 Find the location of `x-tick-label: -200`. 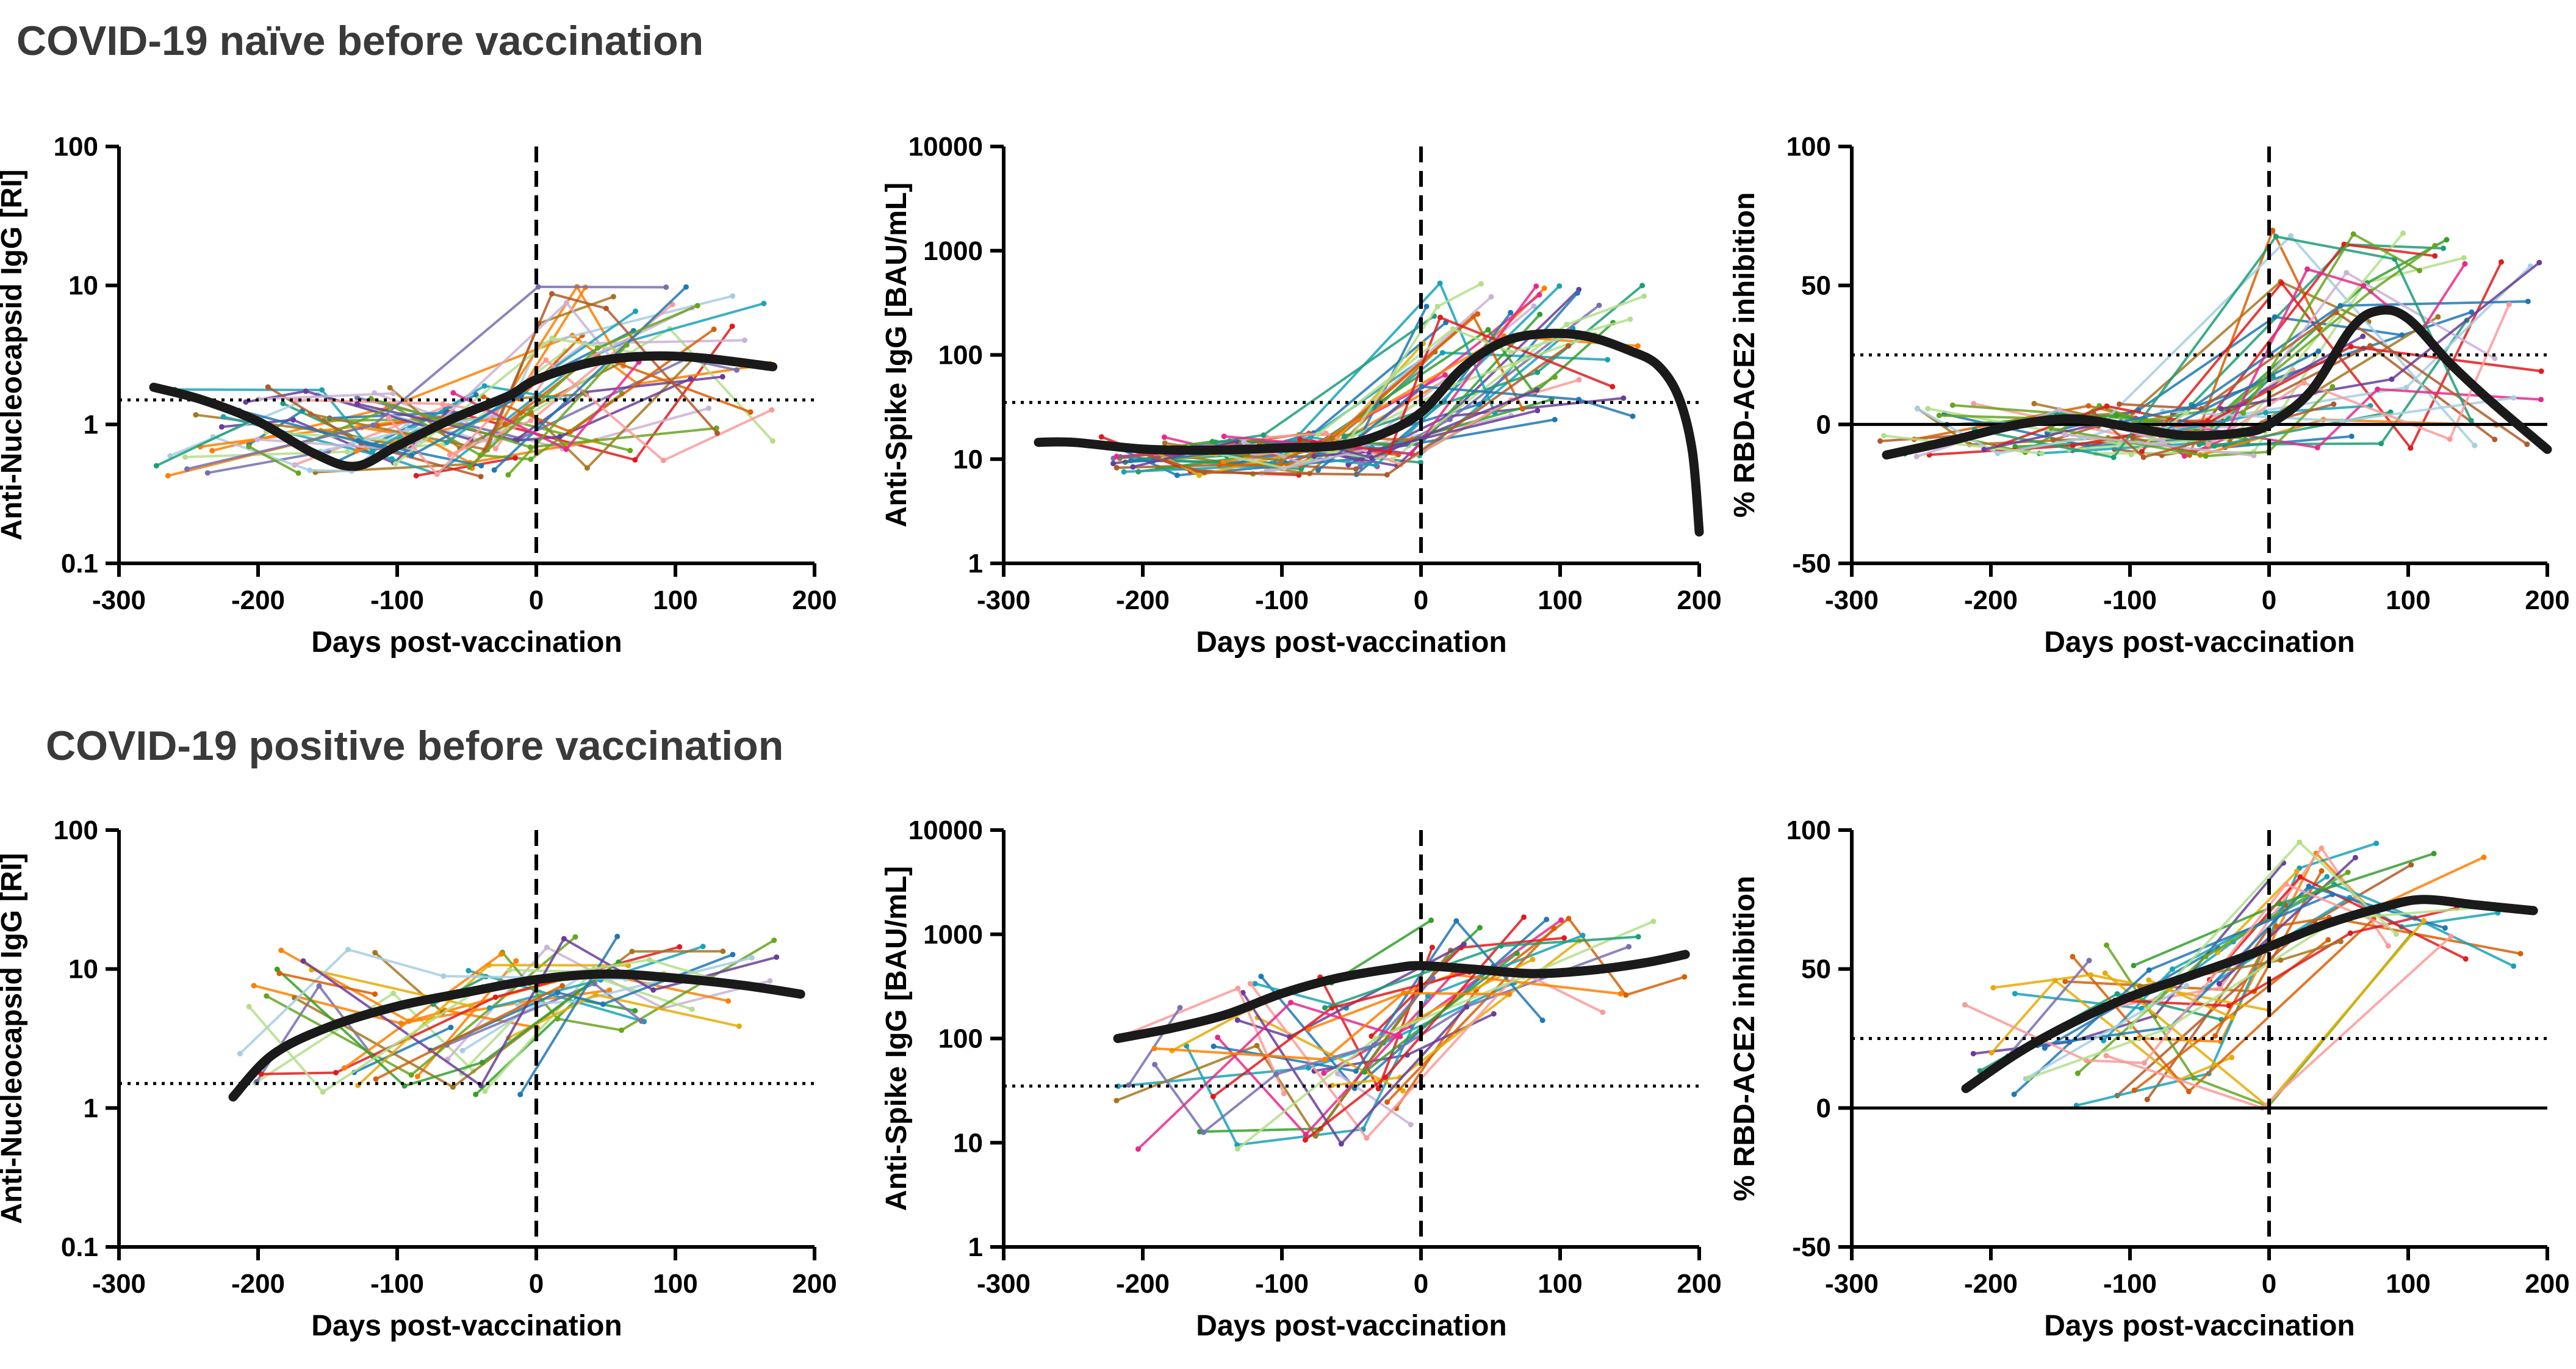

x-tick-label: -200 is located at coordinates (1143, 600).